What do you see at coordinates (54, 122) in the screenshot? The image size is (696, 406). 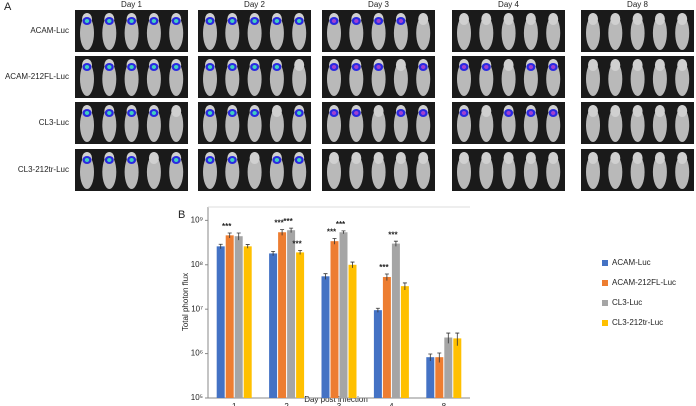 I see `row-label: CL3-Luc` at bounding box center [54, 122].